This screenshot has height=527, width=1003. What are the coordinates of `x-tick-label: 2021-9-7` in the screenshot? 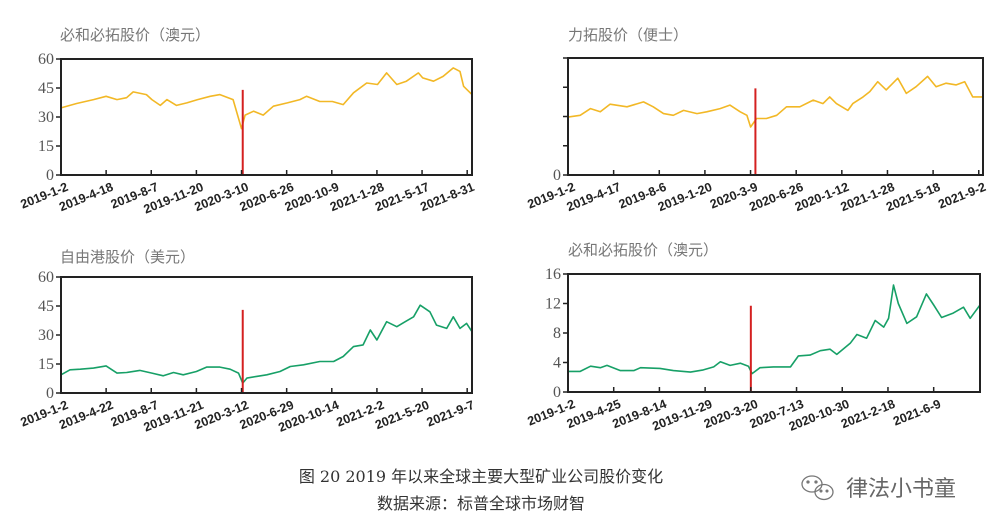 It's located at (451, 414).